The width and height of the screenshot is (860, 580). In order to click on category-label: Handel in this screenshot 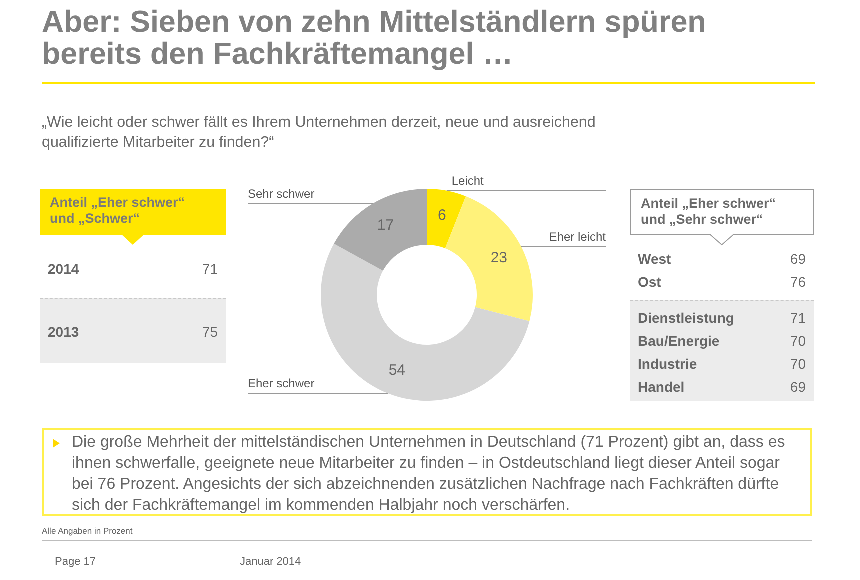, I will do `click(661, 386)`.